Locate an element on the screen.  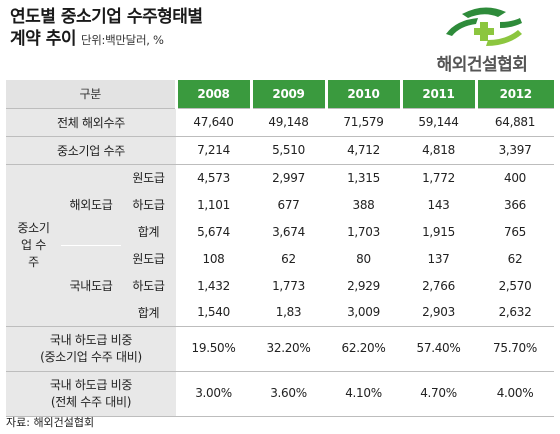
table-cell: 2,903 is located at coordinates (439, 313).